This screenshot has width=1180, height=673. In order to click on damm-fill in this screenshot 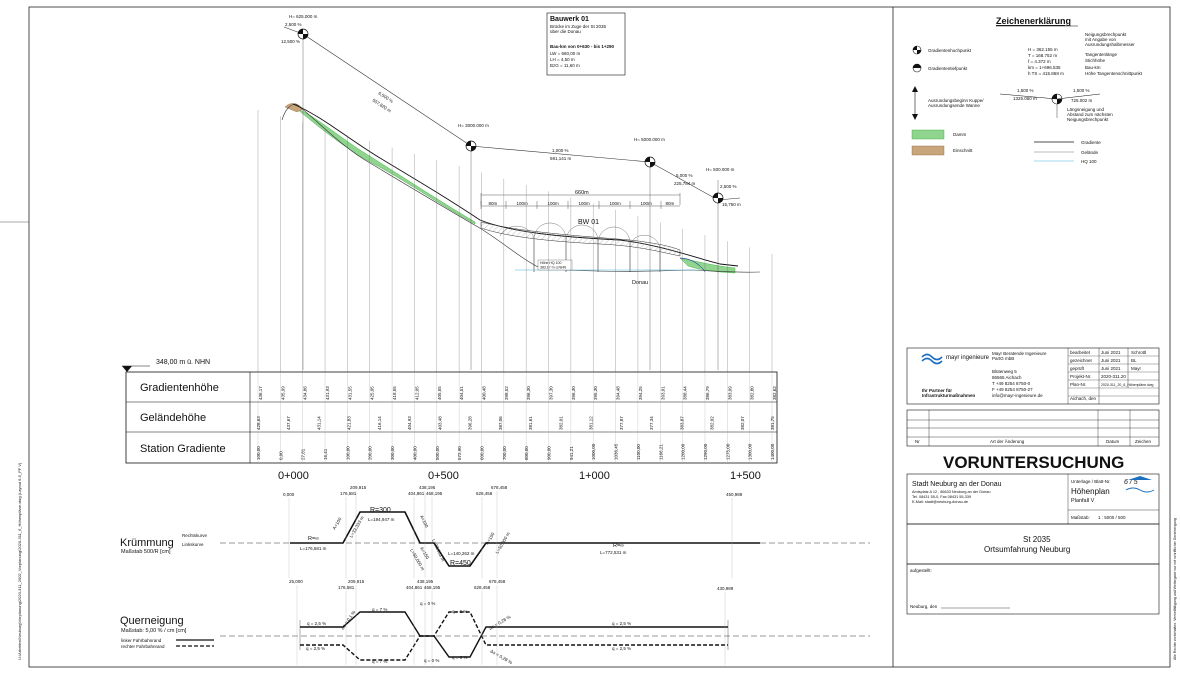, I will do `click(382, 165)`.